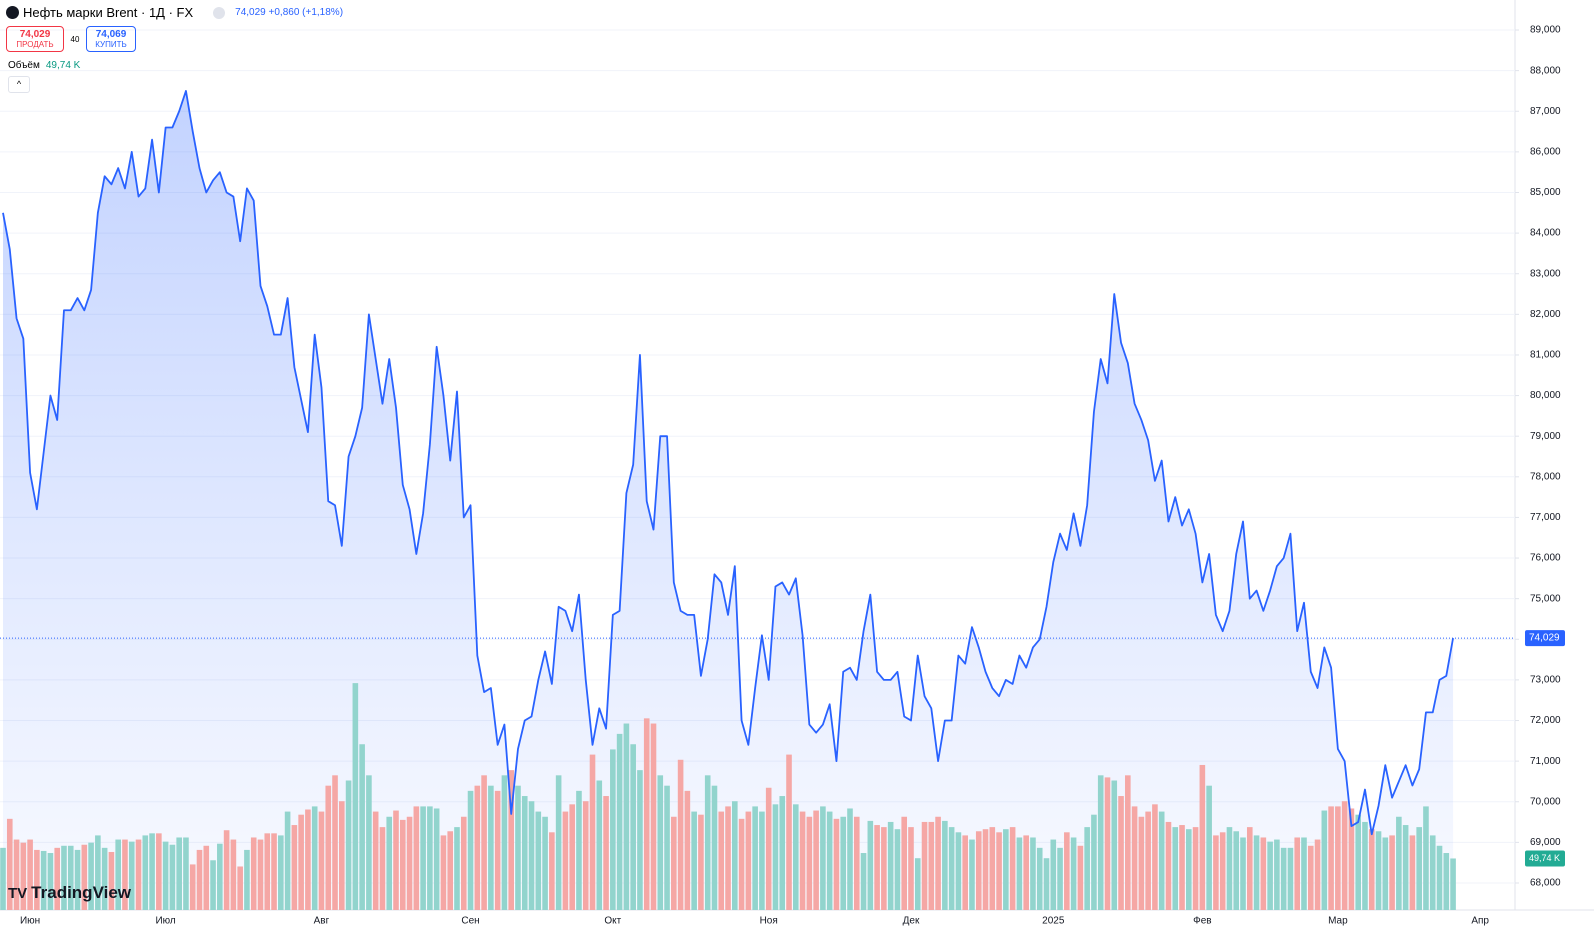 This screenshot has height=945, width=1594. What do you see at coordinates (1545, 355) in the screenshot?
I see `y-tick-label: 81,000` at bounding box center [1545, 355].